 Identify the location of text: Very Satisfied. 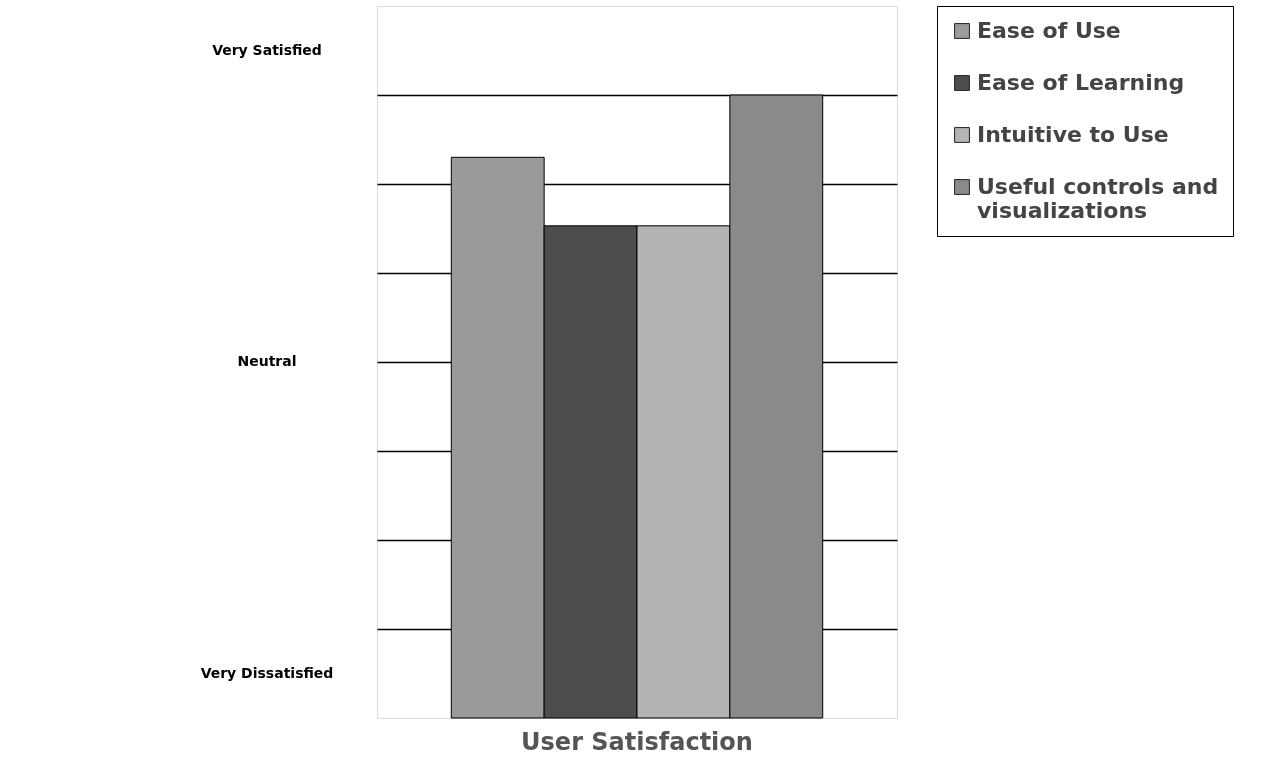
(267, 49).